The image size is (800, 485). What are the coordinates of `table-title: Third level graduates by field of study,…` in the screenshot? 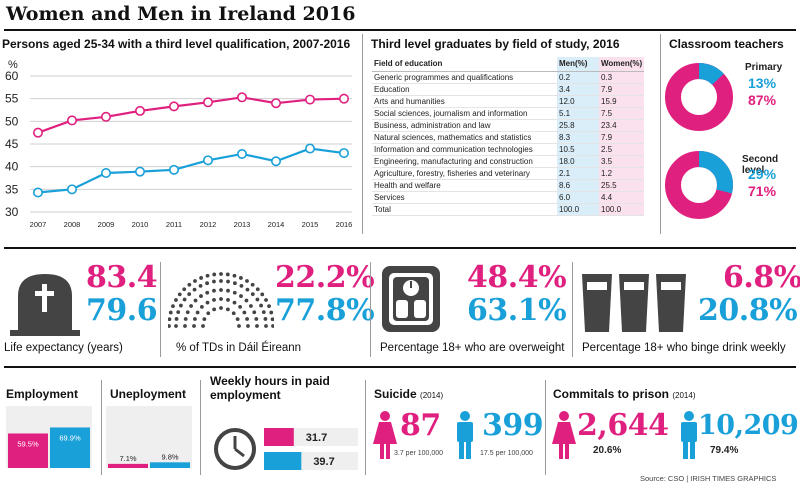 It's located at (495, 44).